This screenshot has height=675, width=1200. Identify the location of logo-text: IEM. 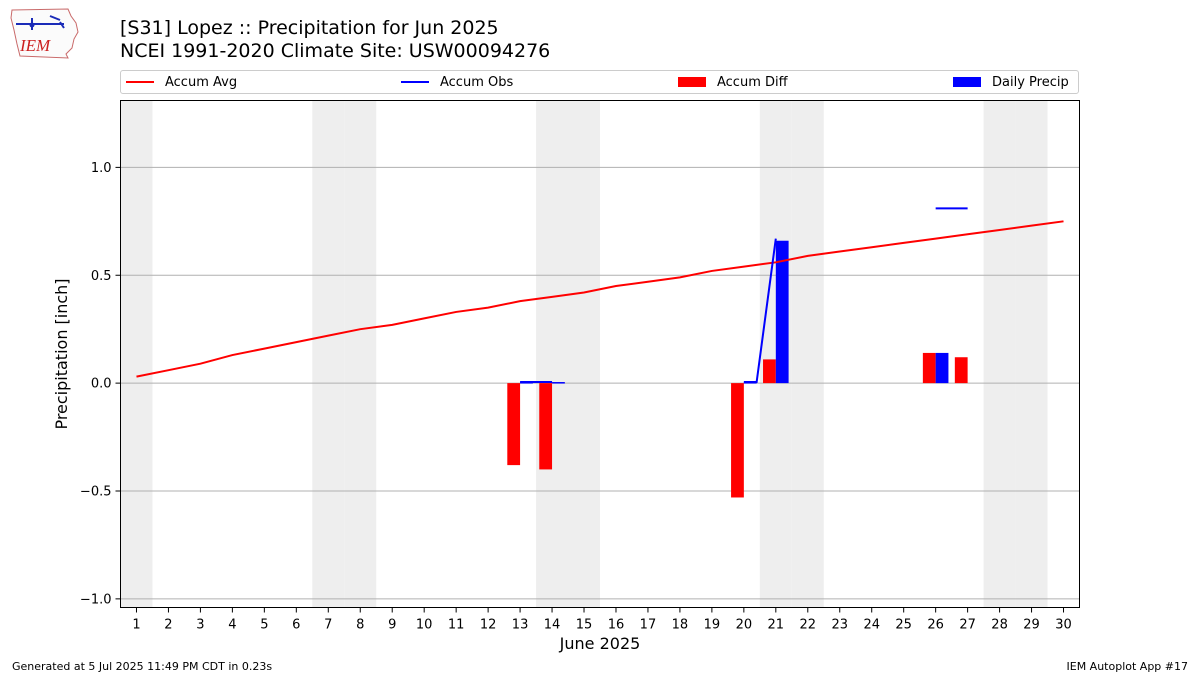
(35, 45).